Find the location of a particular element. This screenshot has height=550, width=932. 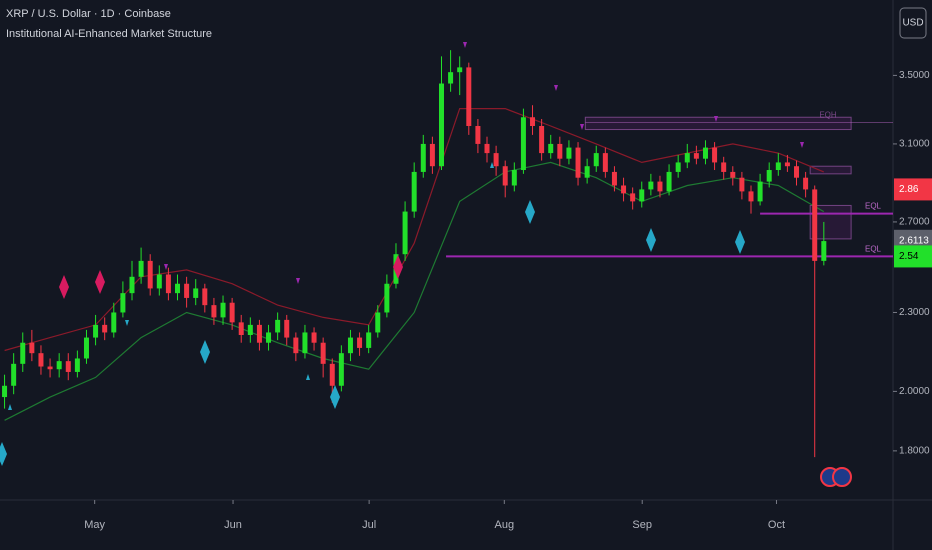

y-tick-label: 3.5000 is located at coordinates (914, 75).